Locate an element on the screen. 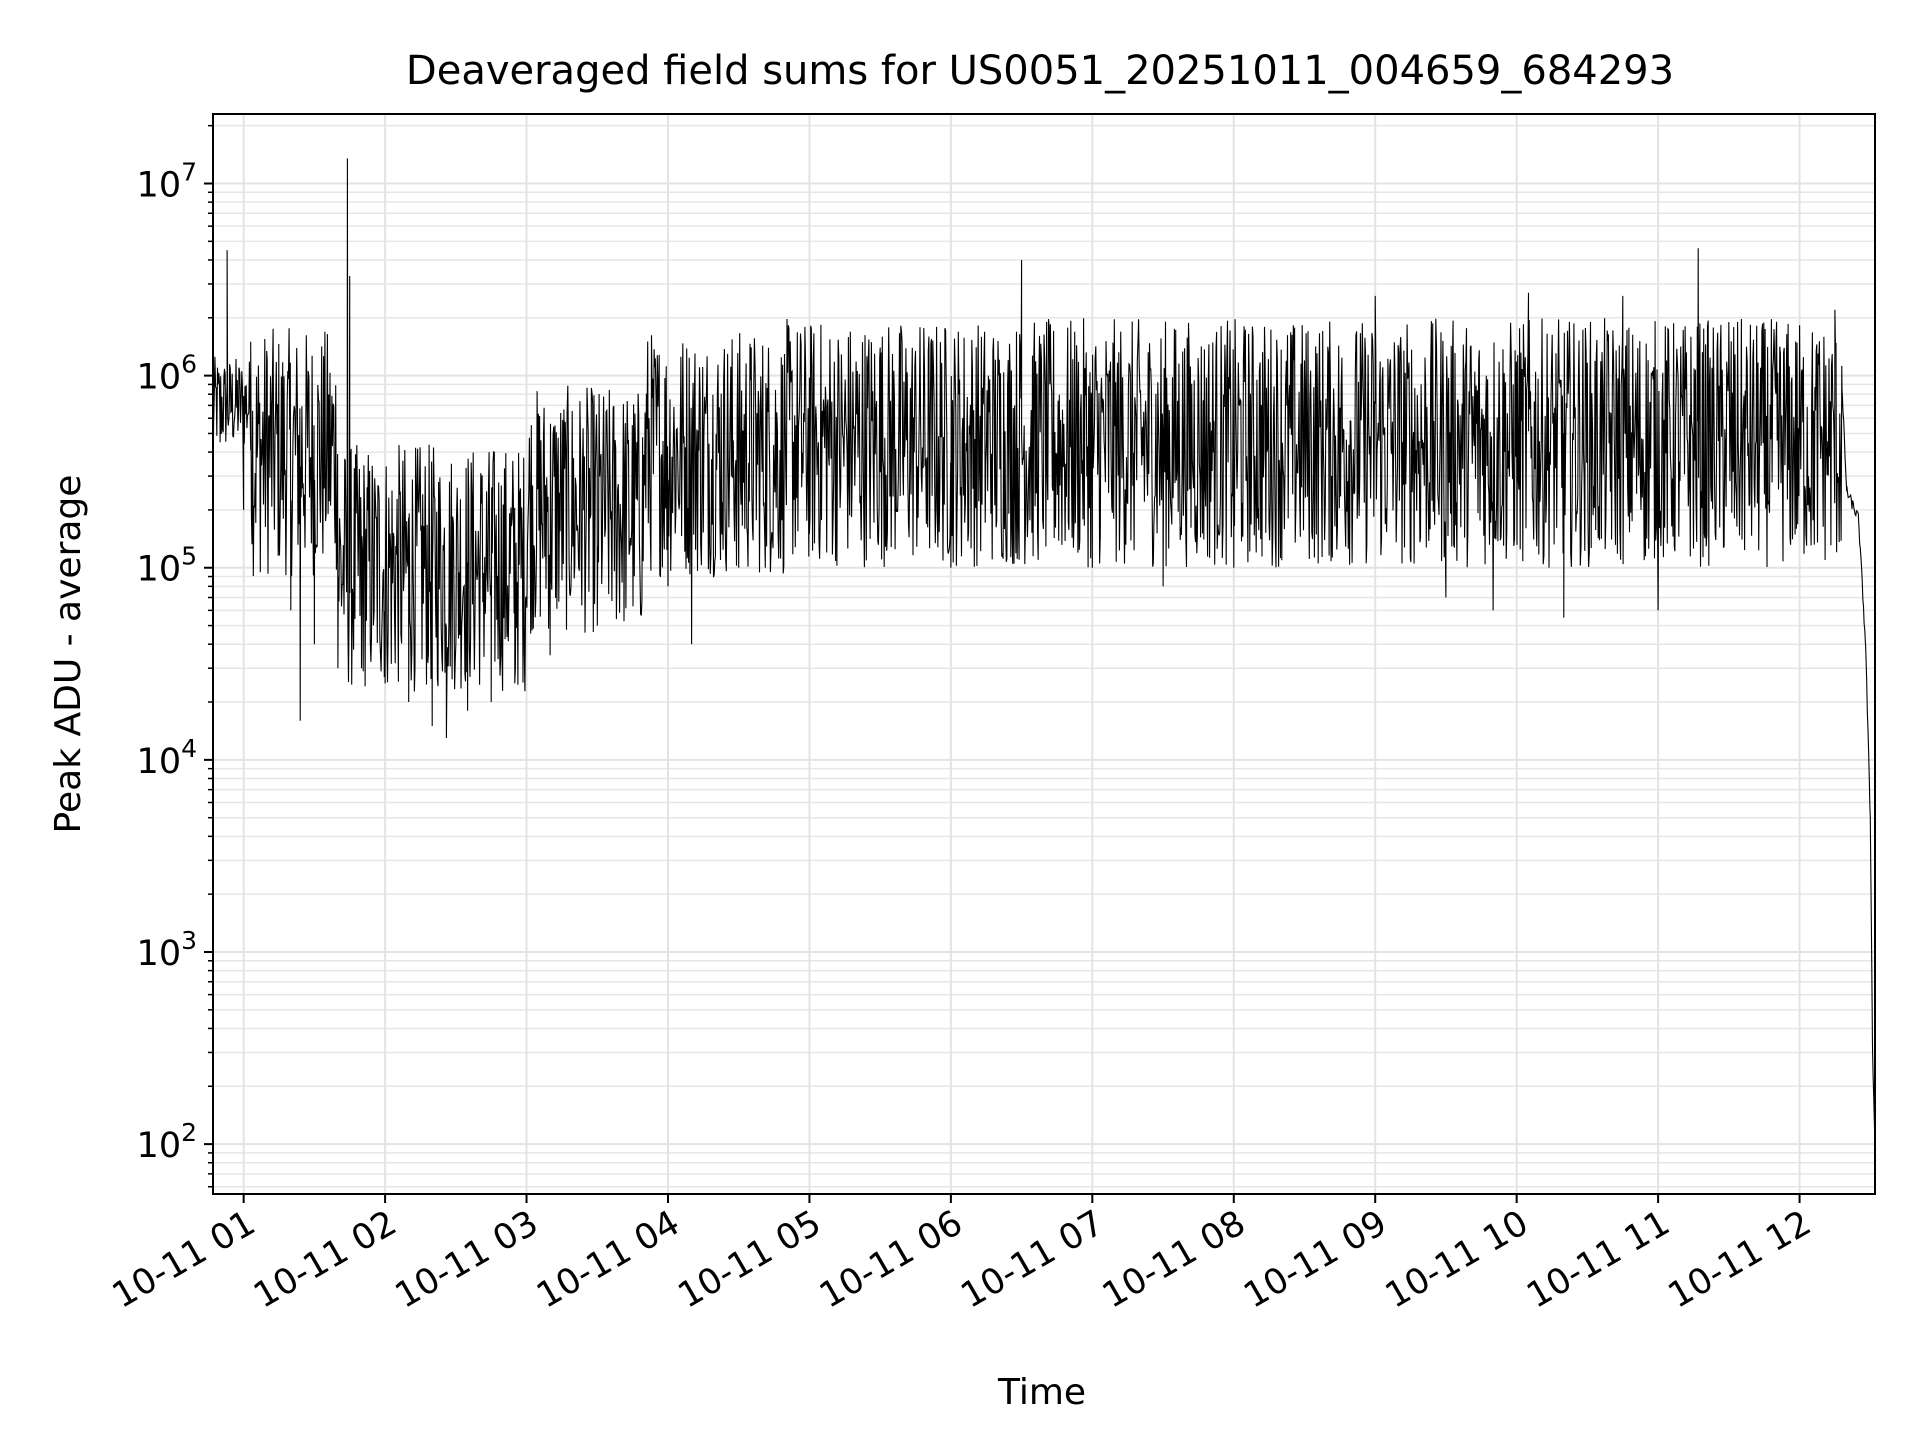 Image resolution: width=1920 pixels, height=1440 pixels. y-tick-exponent: 2 is located at coordinates (189, 1132).